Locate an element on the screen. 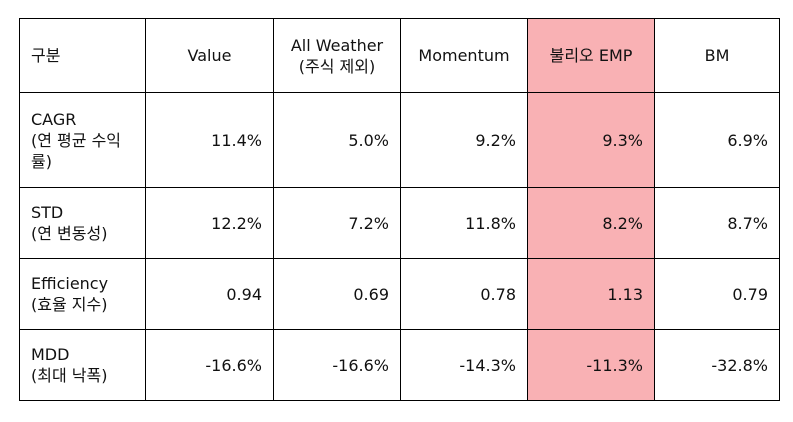 The height and width of the screenshot is (422, 793). cell-bullio-emp: 9.3% is located at coordinates (591, 140).